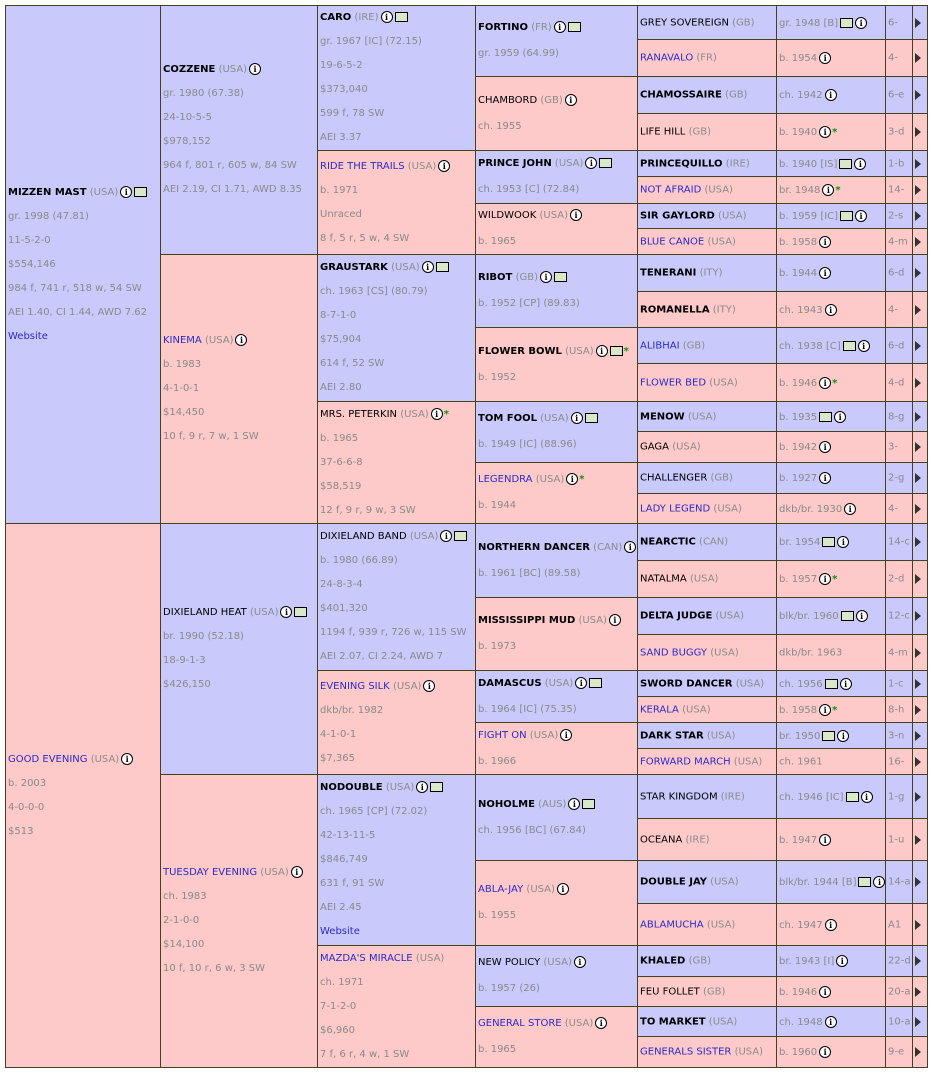  What do you see at coordinates (47, 192) in the screenshot?
I see `horse-name: MIZZEN MAST` at bounding box center [47, 192].